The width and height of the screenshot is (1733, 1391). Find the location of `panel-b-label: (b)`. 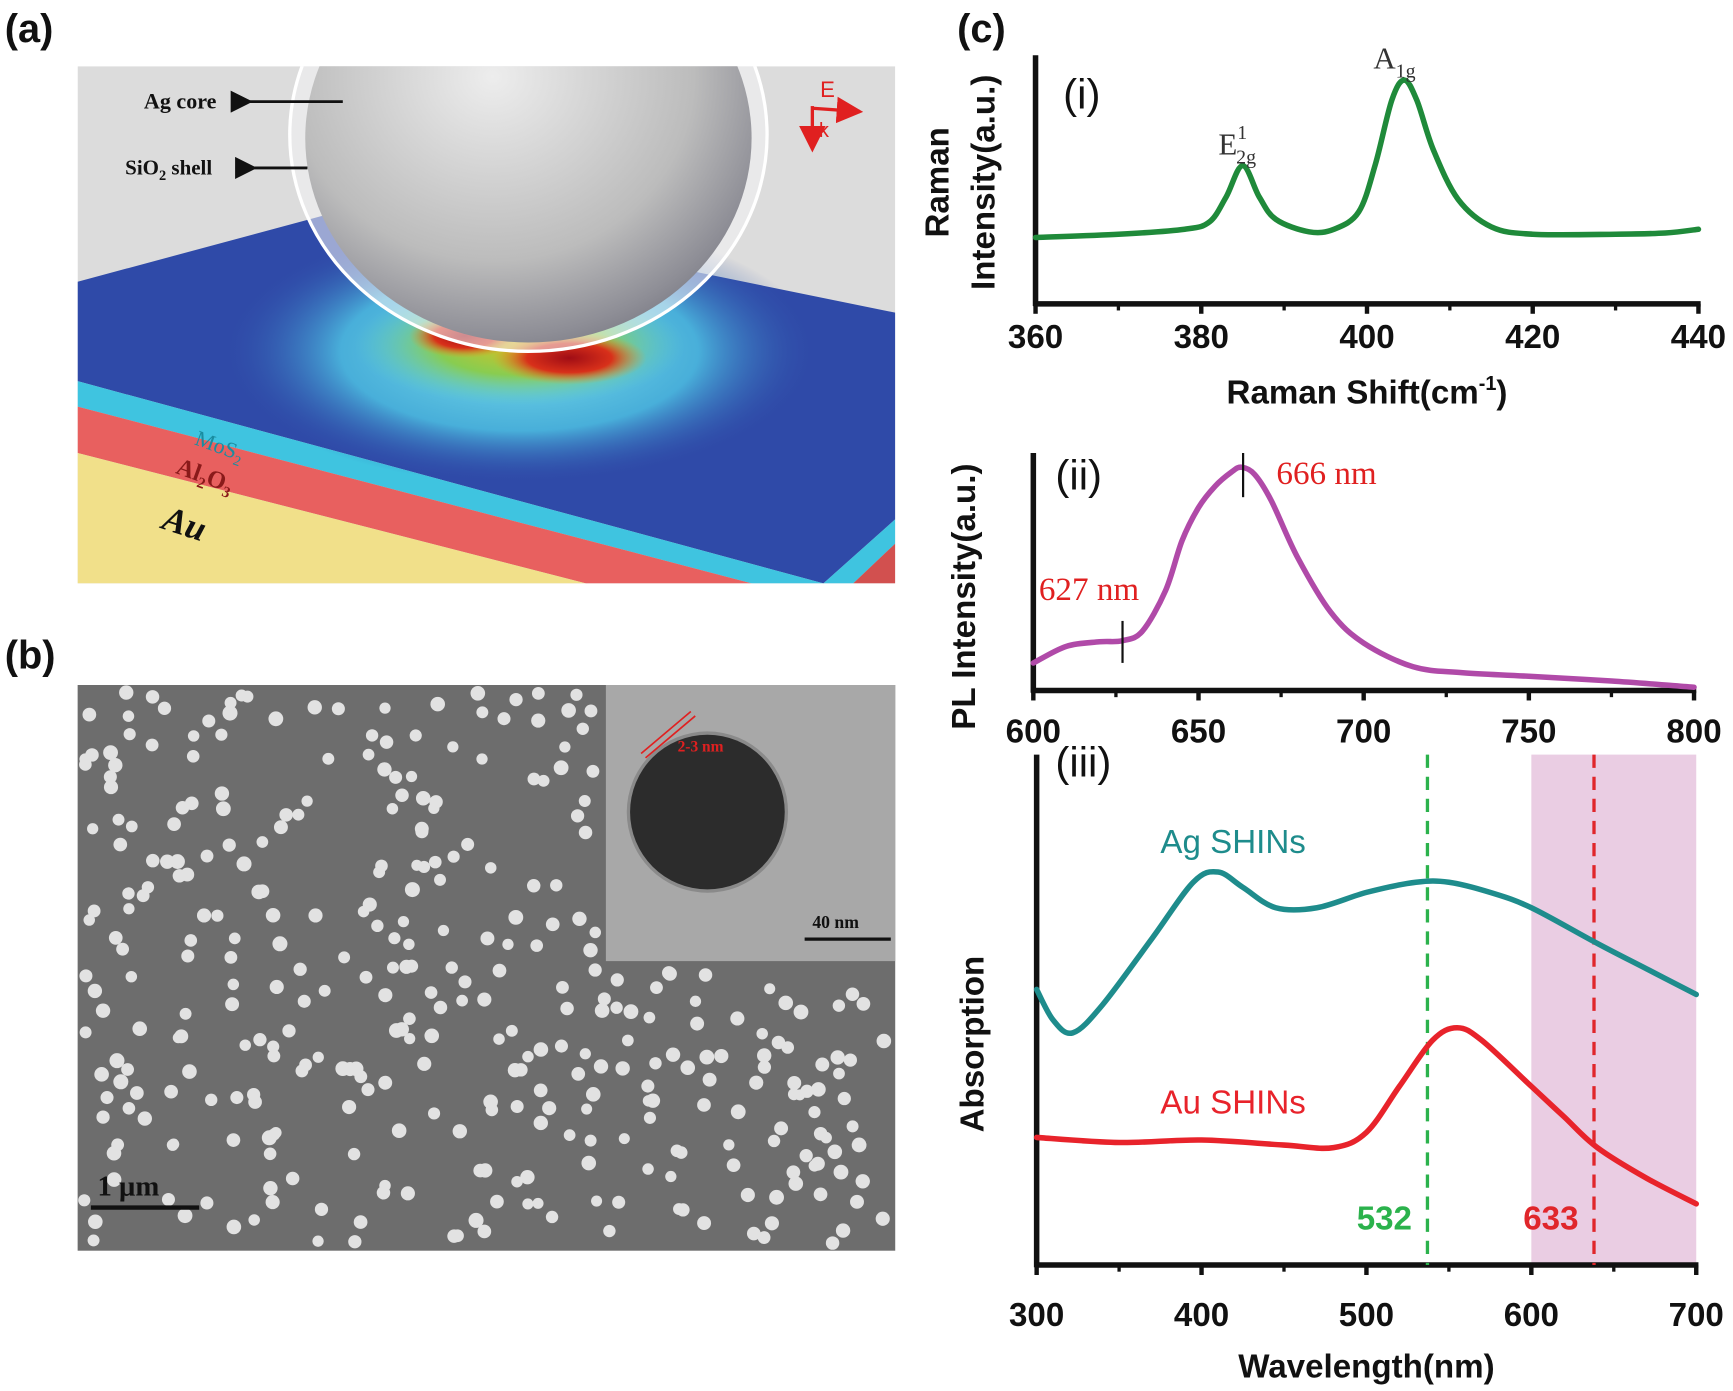

panel-b-label: (b) is located at coordinates (30, 655).